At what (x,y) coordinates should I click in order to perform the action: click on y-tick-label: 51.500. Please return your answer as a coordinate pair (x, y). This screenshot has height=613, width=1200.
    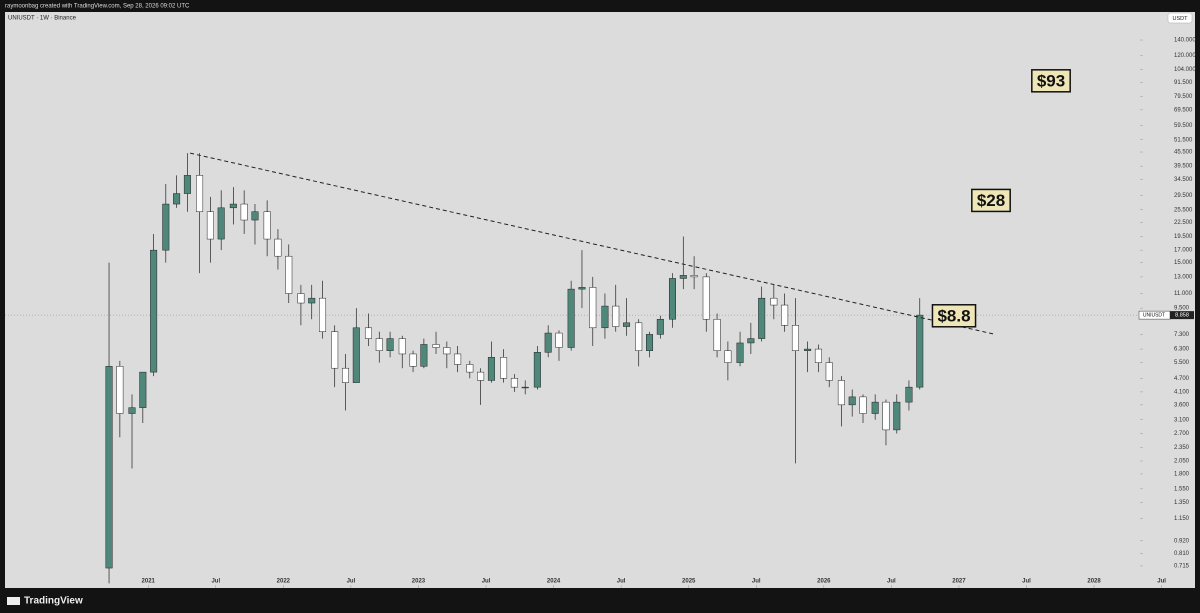
    Looking at the image, I should click on (1183, 140).